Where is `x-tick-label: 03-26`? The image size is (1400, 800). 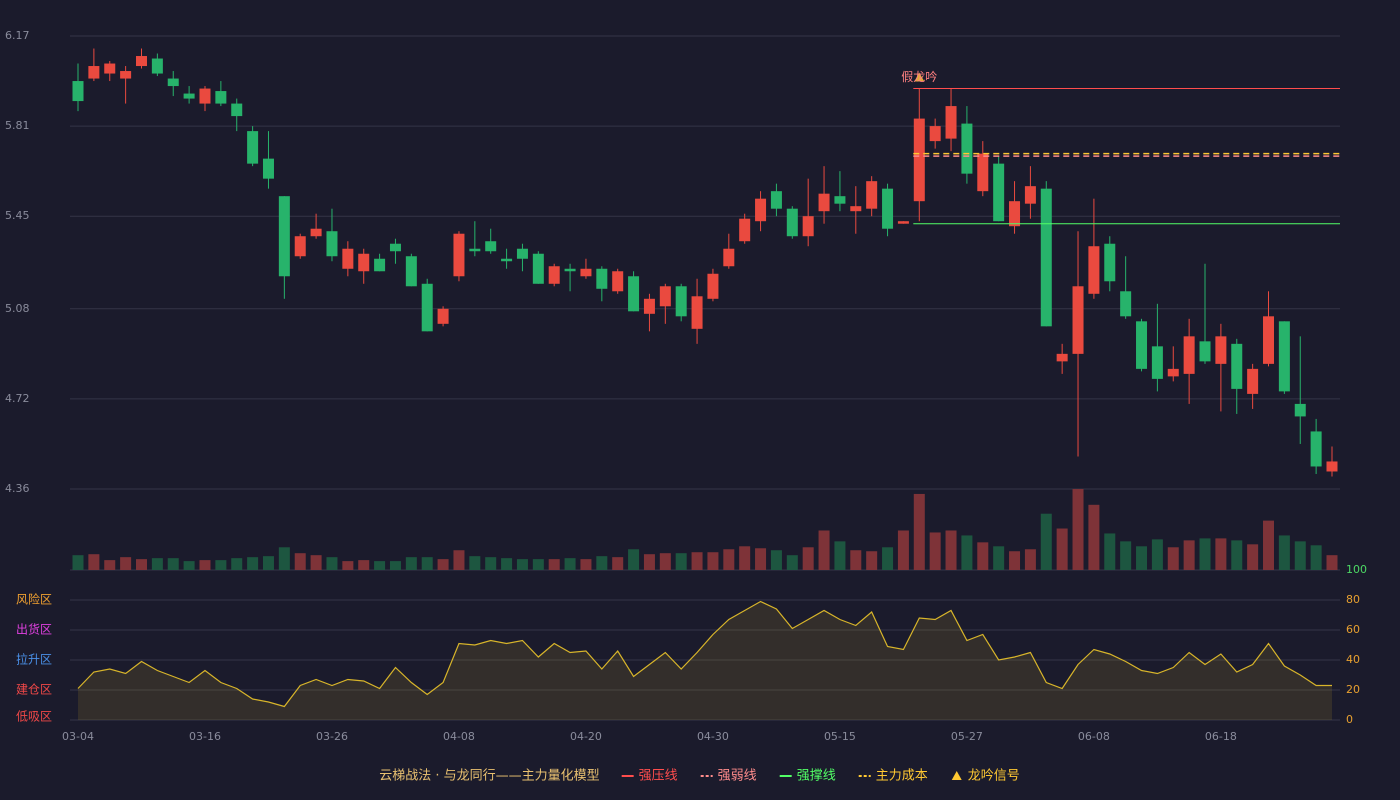 x-tick-label: 03-26 is located at coordinates (332, 736).